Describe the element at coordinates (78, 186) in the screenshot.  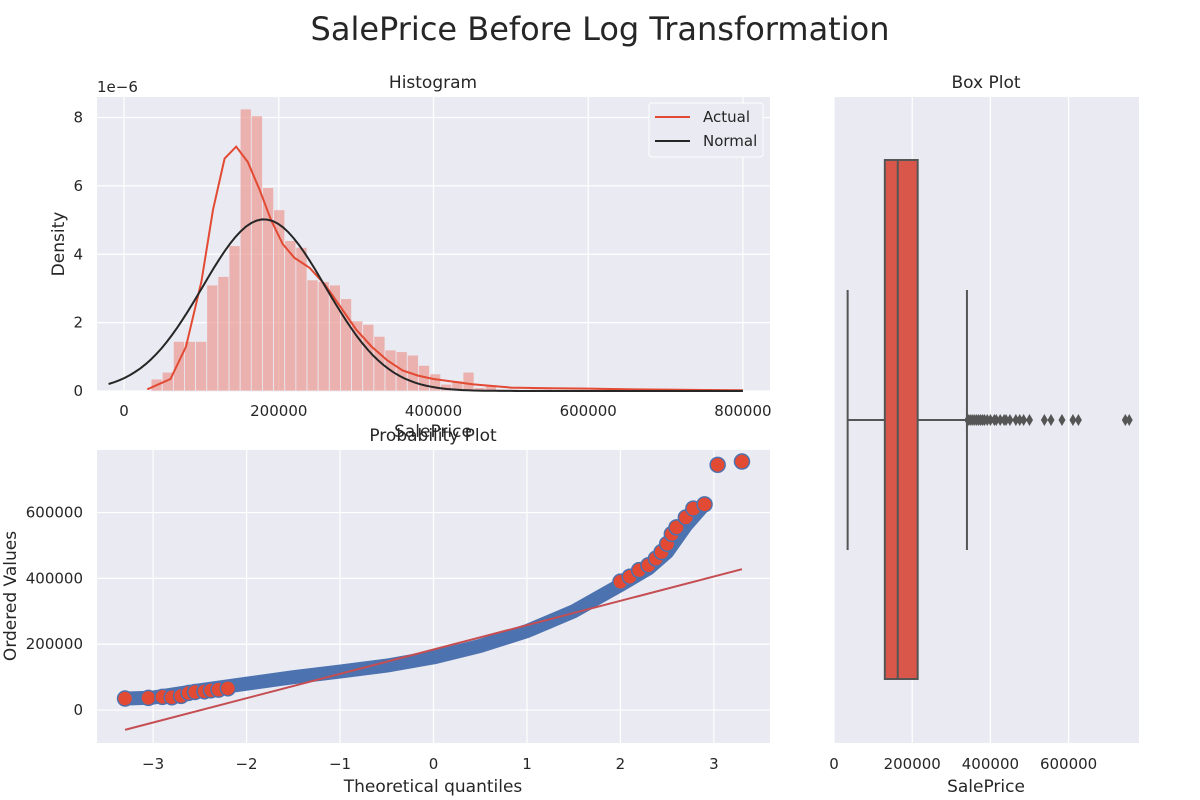
I see `histogram-y-tick-label: 6` at that location.